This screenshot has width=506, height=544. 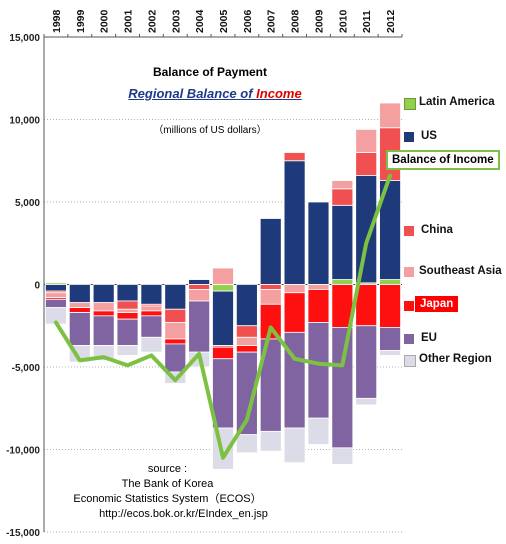 I want to click on y-tick-label: 5,000, so click(x=27, y=203).